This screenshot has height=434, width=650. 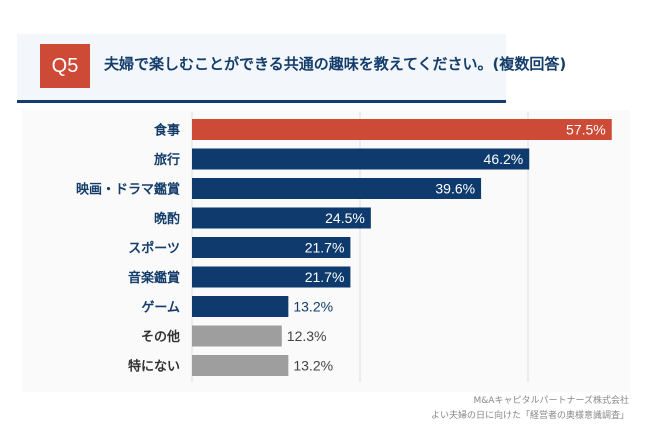 What do you see at coordinates (261, 101) in the screenshot?
I see `header-divider` at bounding box center [261, 101].